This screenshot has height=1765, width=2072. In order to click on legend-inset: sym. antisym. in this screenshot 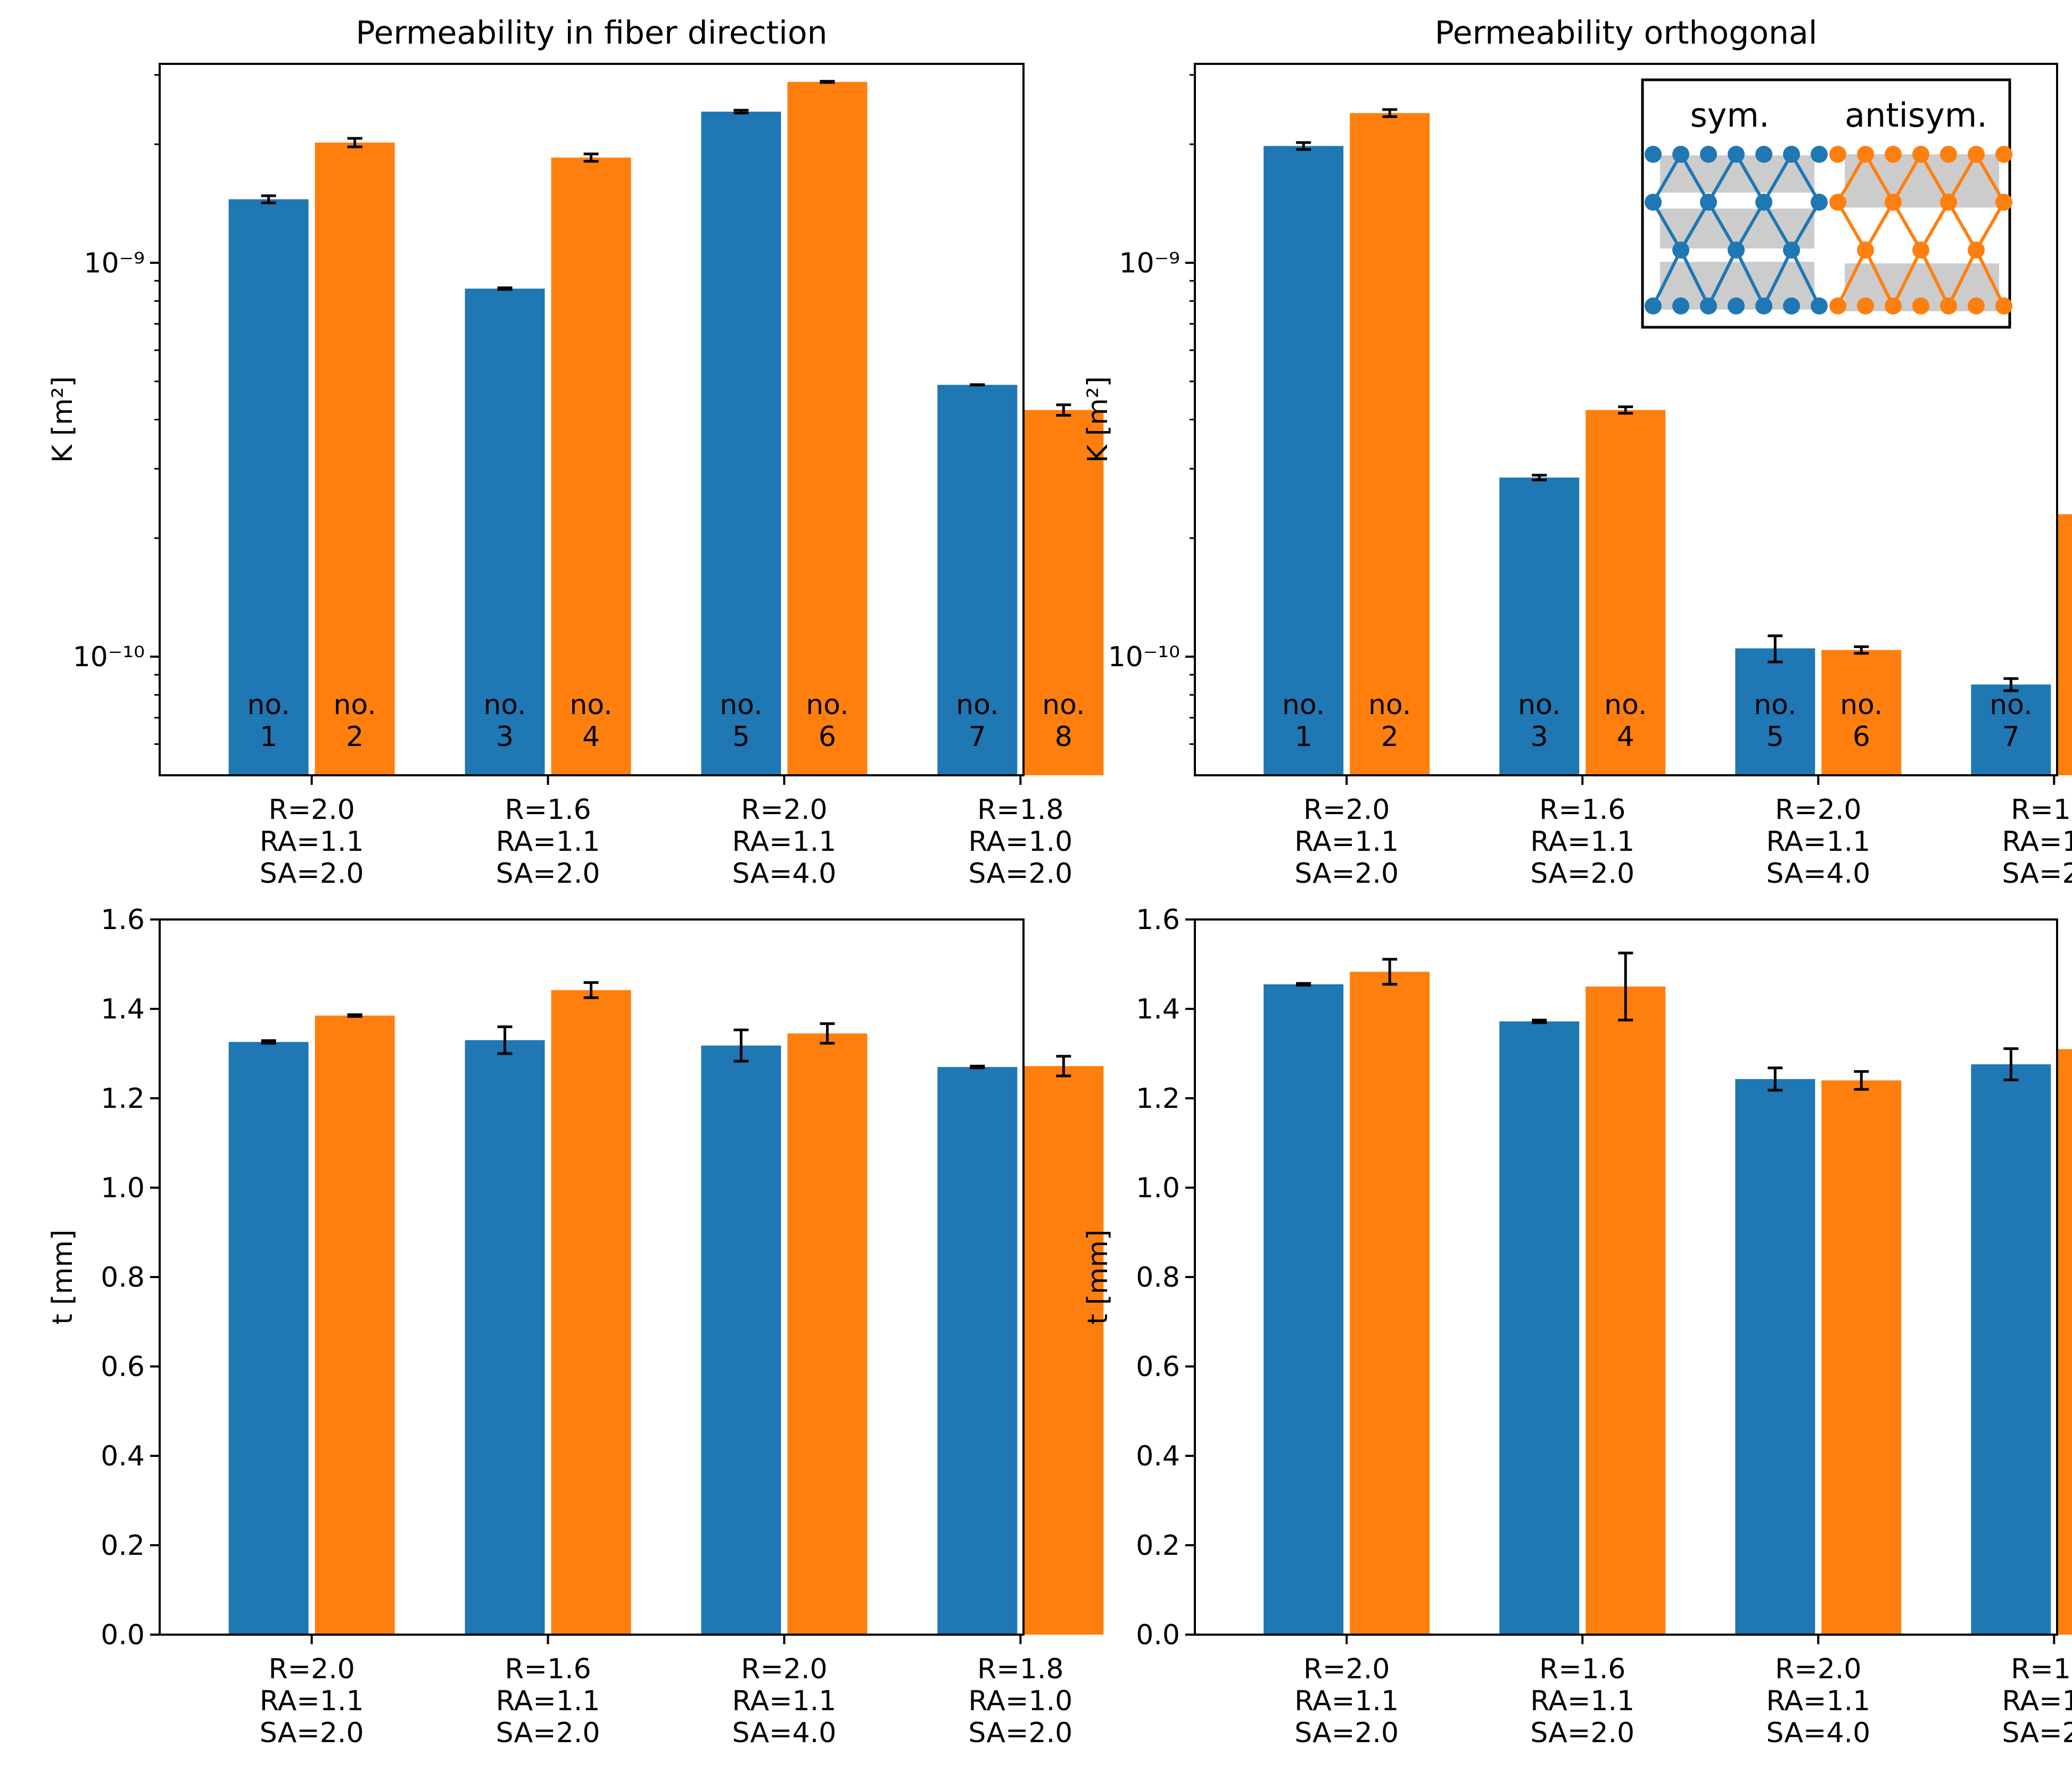, I will do `click(1826, 203)`.